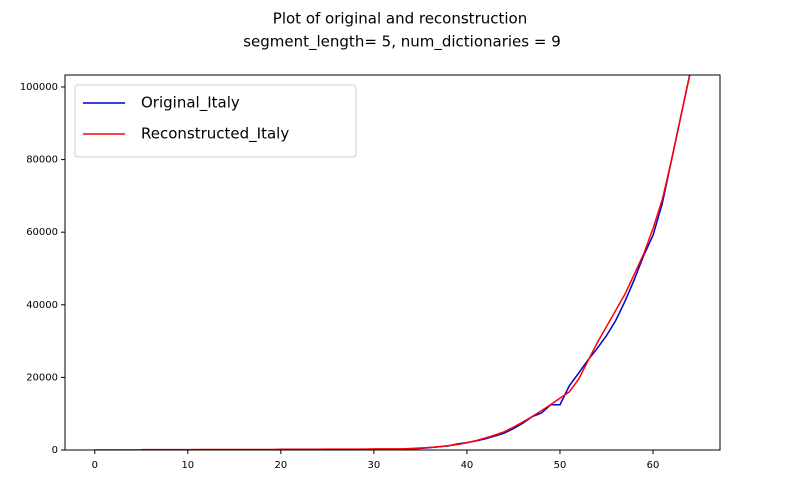  Describe the element at coordinates (653, 465) in the screenshot. I see `x-tick-label: 60` at that location.